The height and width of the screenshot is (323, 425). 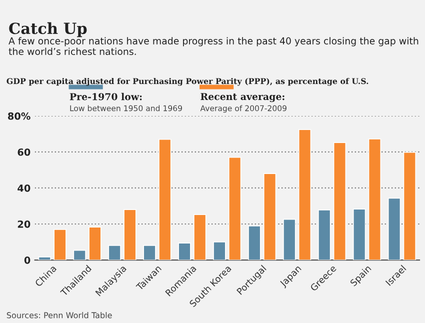 I want to click on y-tick-label: 20, so click(x=24, y=224).